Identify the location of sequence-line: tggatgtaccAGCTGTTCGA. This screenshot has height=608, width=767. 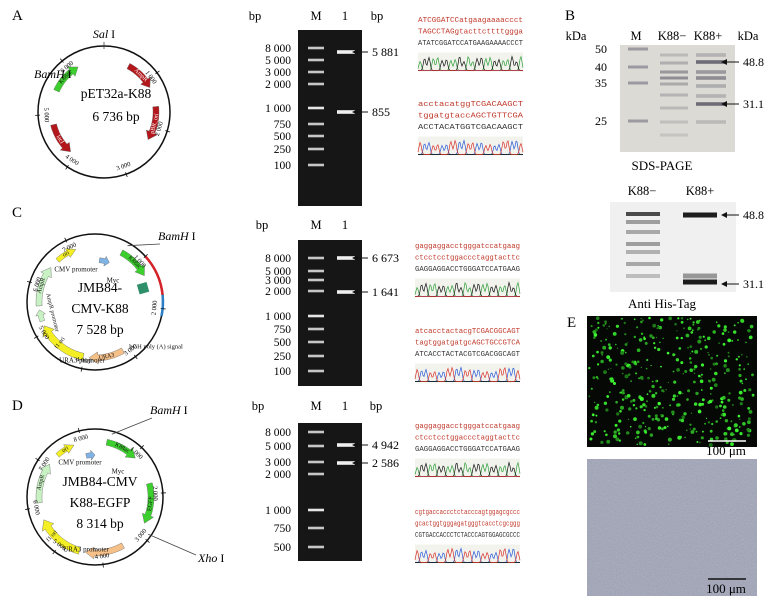
(471, 117).